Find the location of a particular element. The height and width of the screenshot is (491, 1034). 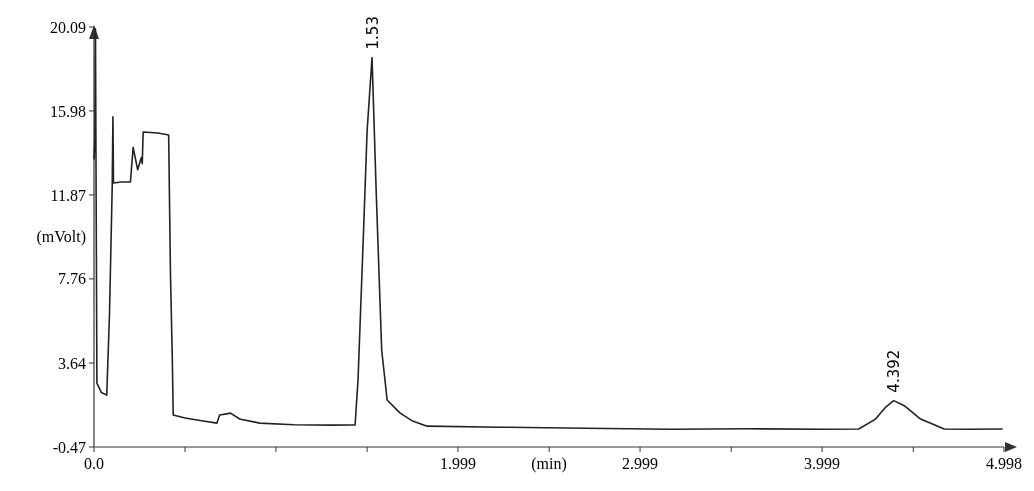

x-tick-label: 4.998 is located at coordinates (1004, 463).